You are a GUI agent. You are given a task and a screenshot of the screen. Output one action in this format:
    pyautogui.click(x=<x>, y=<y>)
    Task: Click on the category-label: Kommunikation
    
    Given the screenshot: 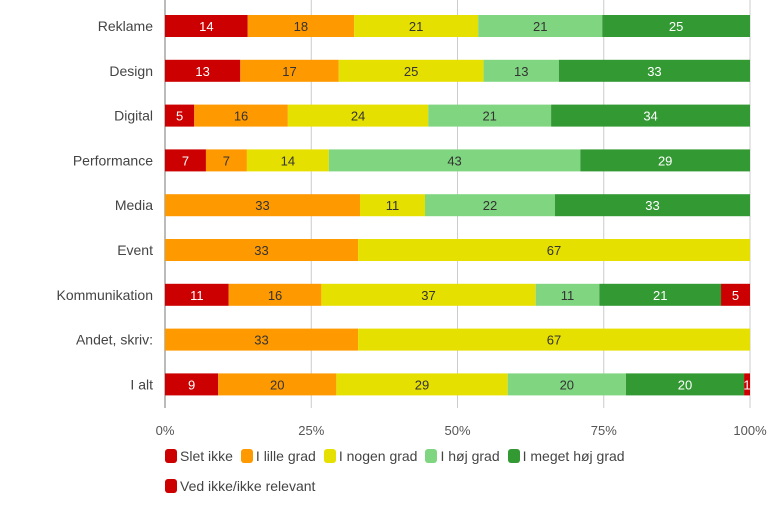 What is the action you would take?
    pyautogui.click(x=105, y=295)
    